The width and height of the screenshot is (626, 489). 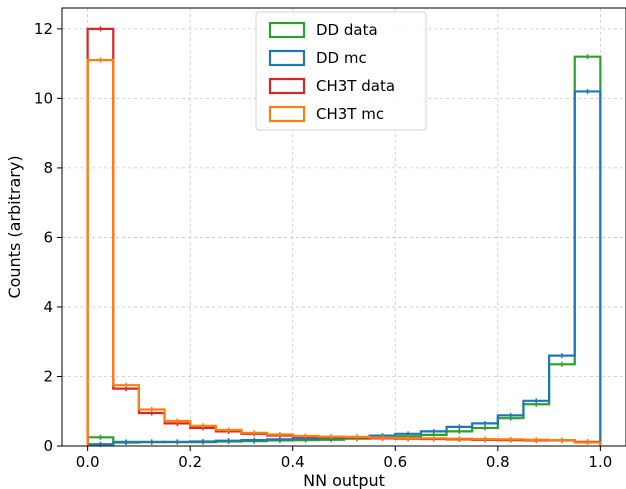 I want to click on x-axis-label: NN output, so click(x=344, y=480).